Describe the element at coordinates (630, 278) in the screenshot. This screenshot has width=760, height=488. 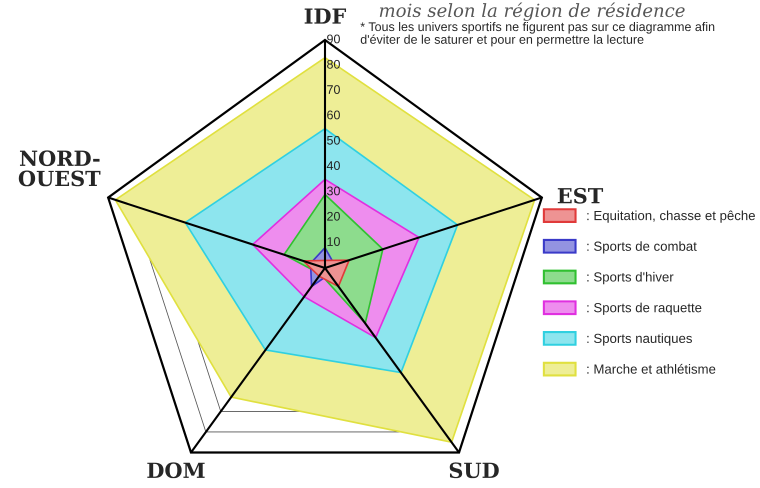
I see `legend-label: : Sports d'hiver` at that location.